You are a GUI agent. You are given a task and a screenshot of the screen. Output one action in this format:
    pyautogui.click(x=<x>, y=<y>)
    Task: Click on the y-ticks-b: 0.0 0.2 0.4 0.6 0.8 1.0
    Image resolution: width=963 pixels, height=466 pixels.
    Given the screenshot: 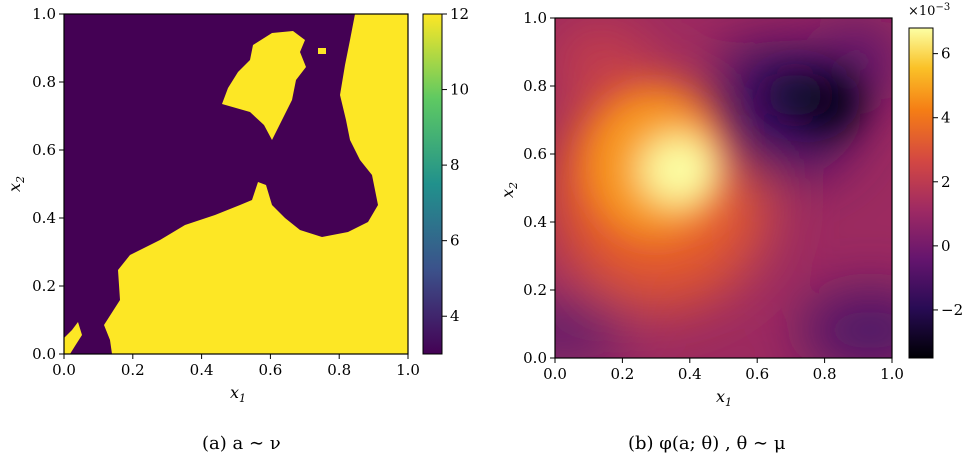 What is the action you would take?
    pyautogui.click(x=539, y=188)
    